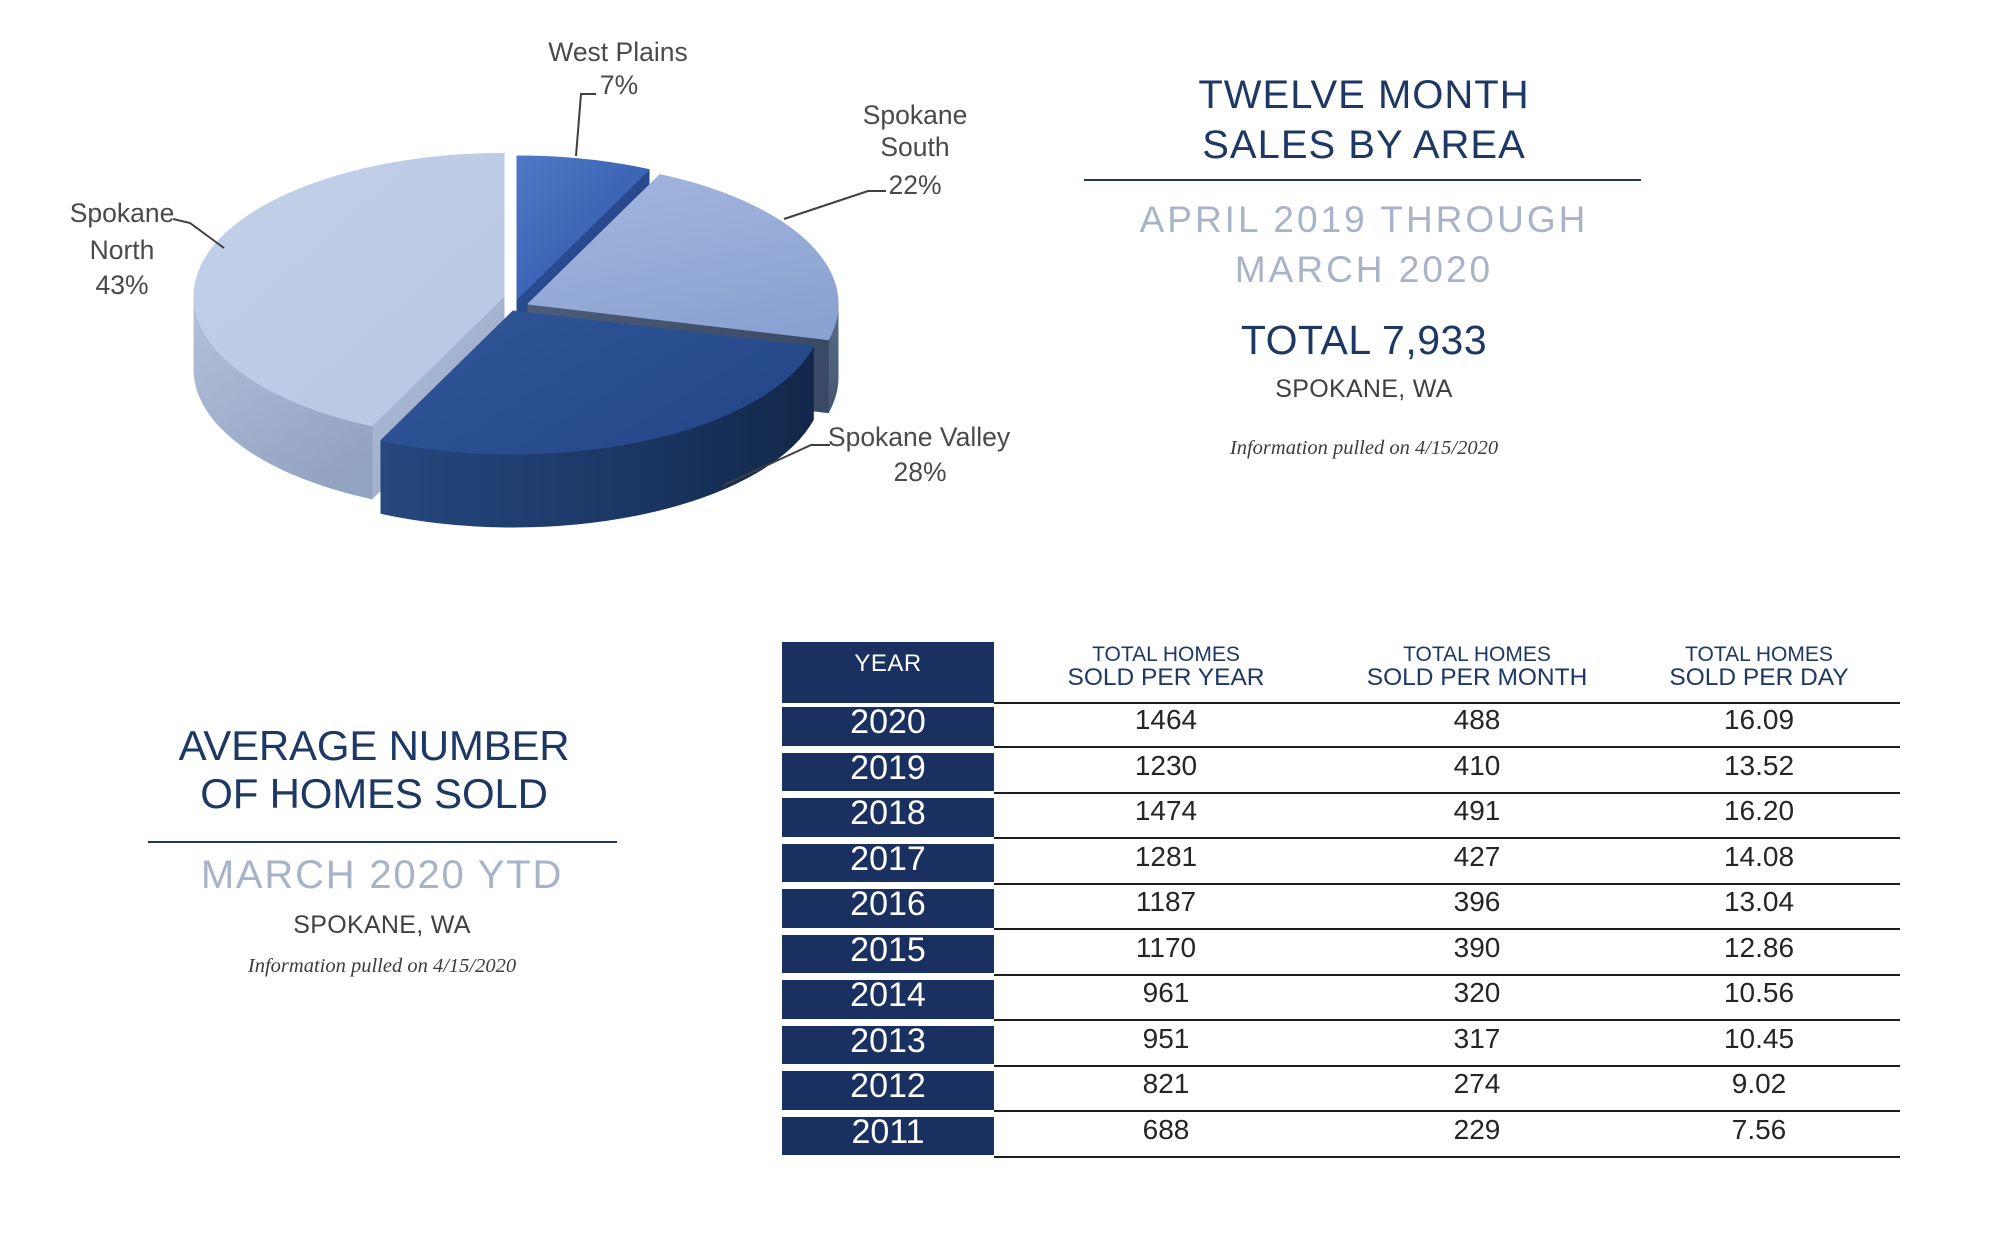 This screenshot has width=2000, height=1240. Describe the element at coordinates (121, 285) in the screenshot. I see `svg-text: 43%` at that location.